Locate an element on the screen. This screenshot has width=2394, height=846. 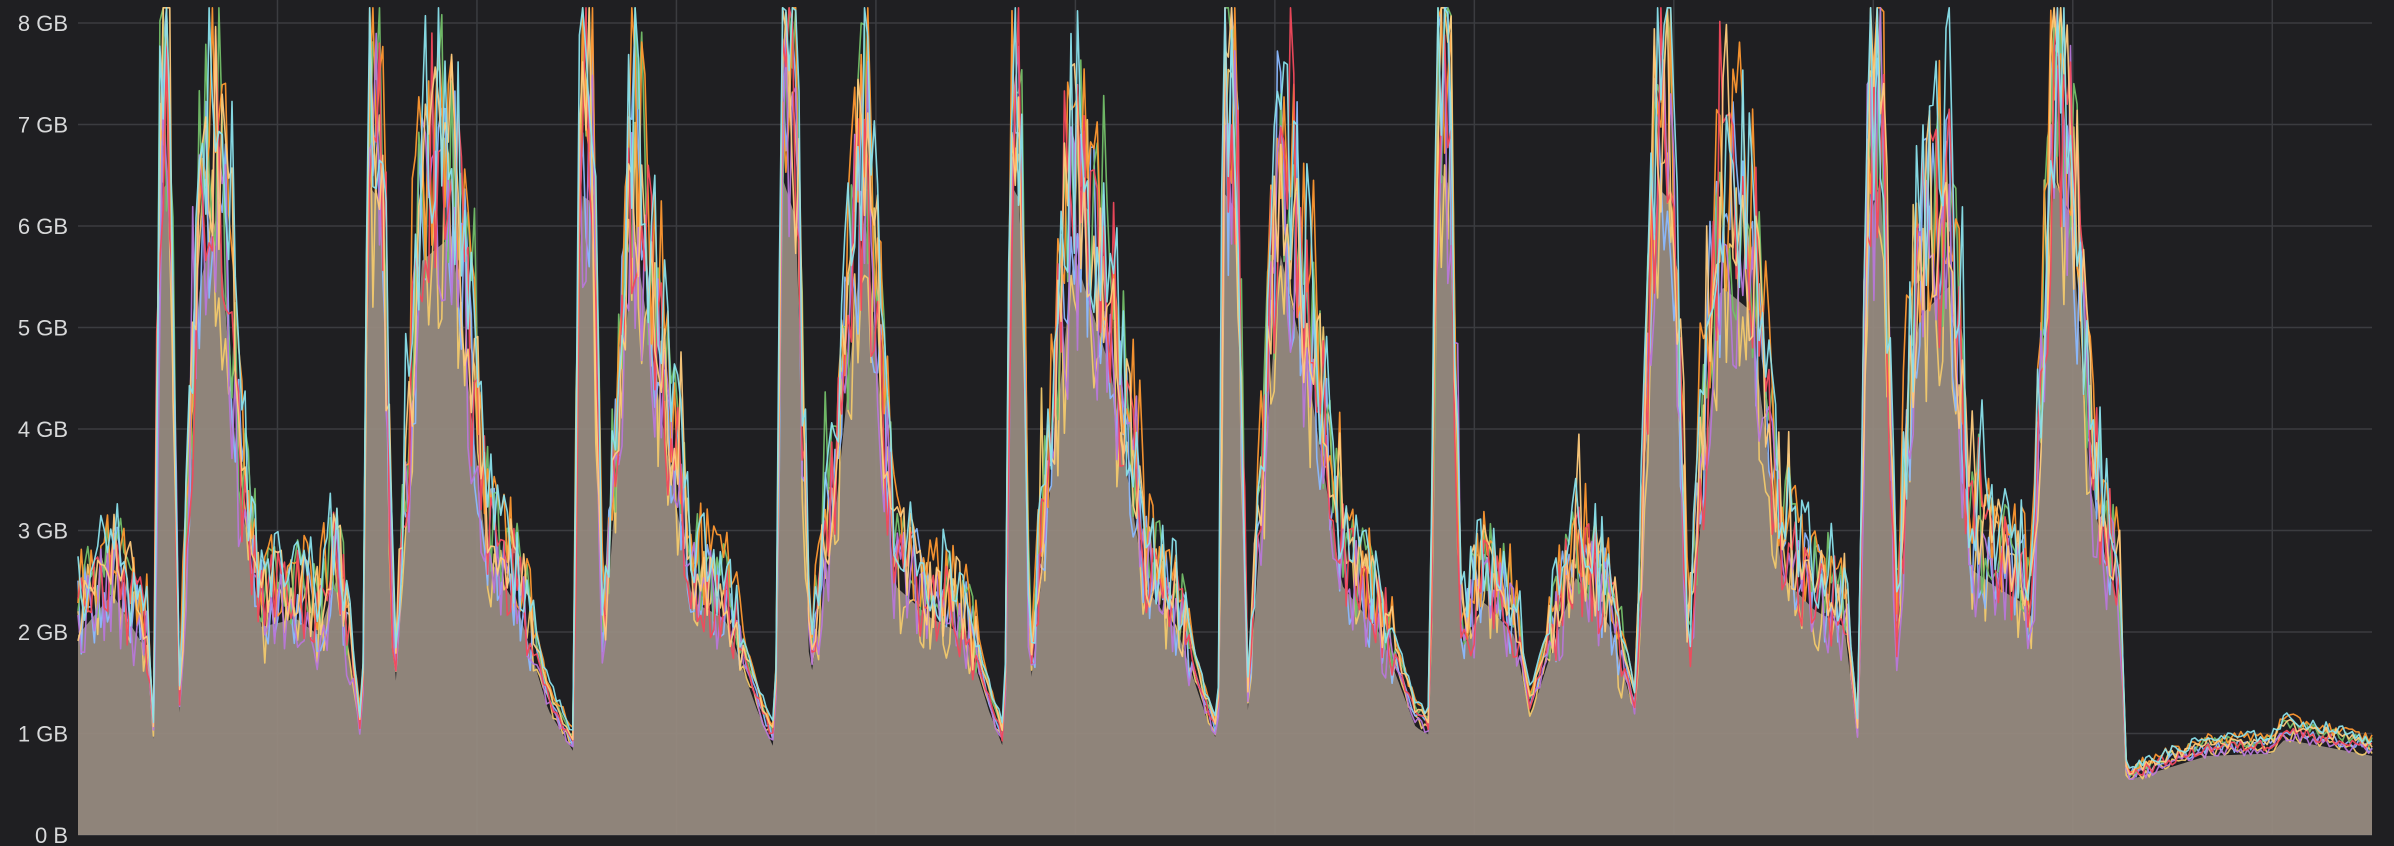
y-tick-label: 7 GB is located at coordinates (43, 125).